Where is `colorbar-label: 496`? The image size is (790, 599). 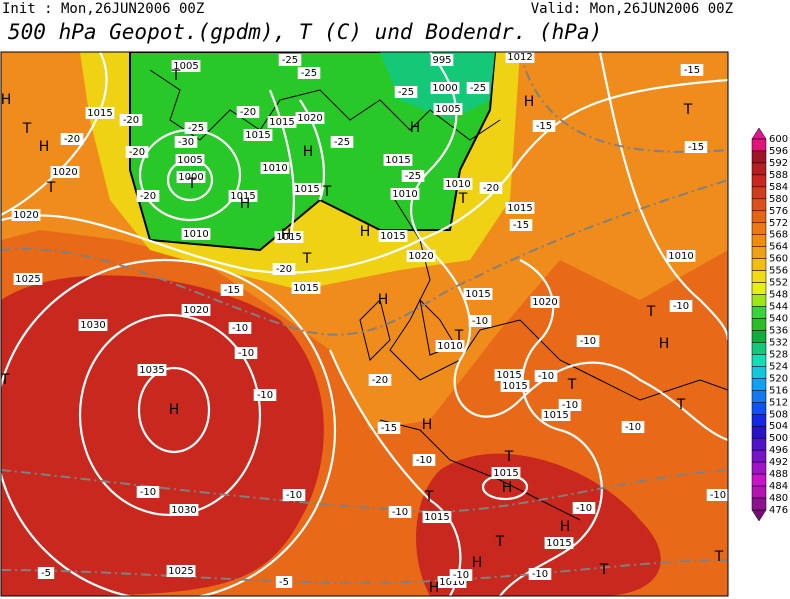 colorbar-label: 496 is located at coordinates (778, 450).